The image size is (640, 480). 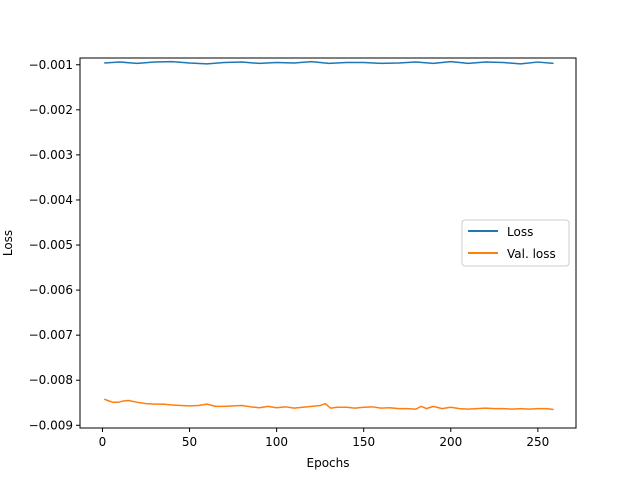 What do you see at coordinates (328, 404) in the screenshot?
I see `series-line-val-loss` at bounding box center [328, 404].